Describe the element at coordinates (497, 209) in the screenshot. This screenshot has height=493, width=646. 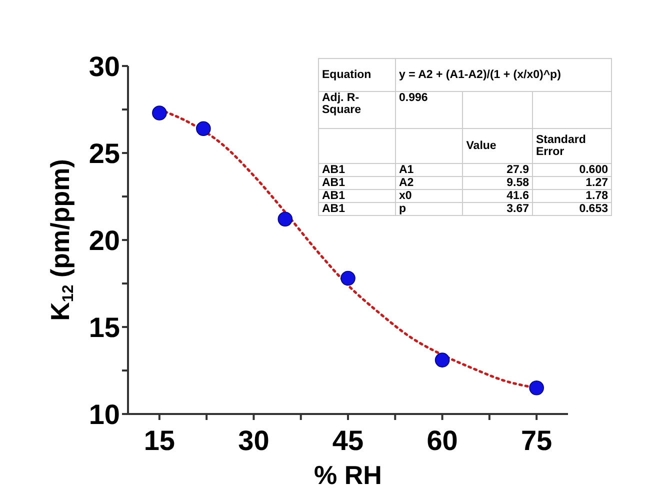
I see `annotation: 3.67` at that location.